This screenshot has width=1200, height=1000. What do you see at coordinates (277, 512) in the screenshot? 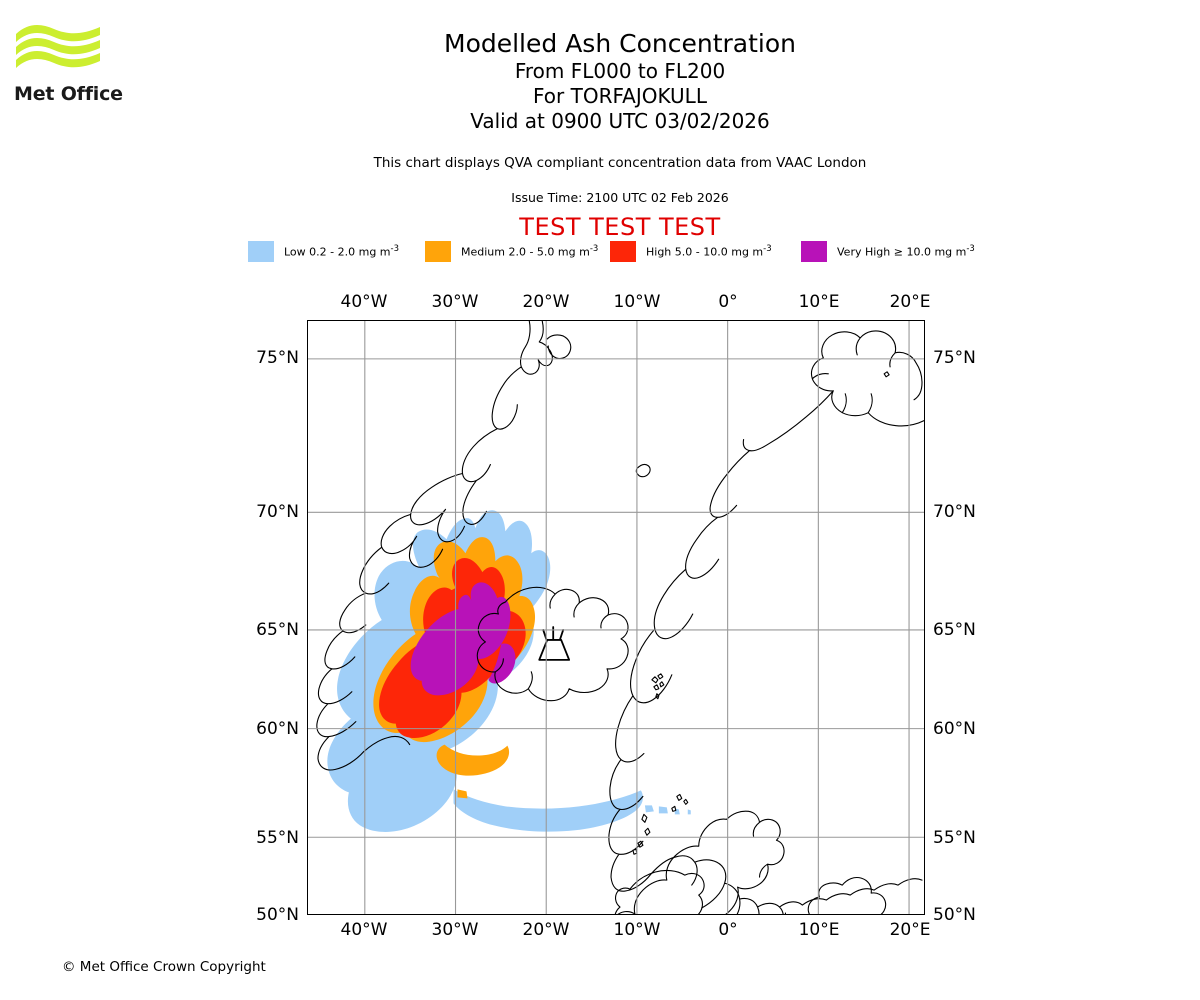
I see `lat-tick-left: 70°N` at bounding box center [277, 512].